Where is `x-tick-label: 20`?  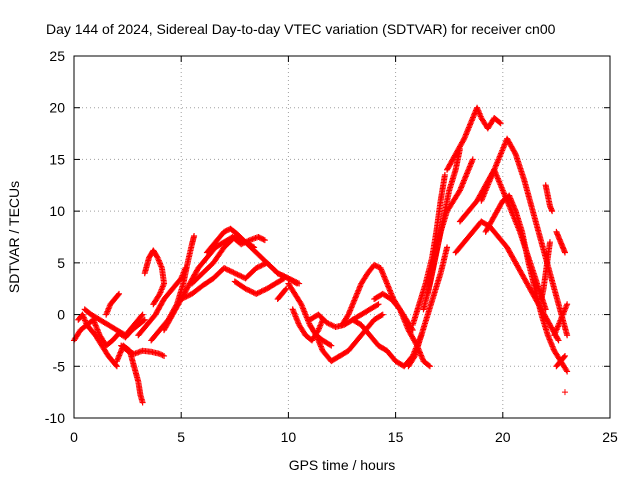 x-tick-label: 20 is located at coordinates (503, 437).